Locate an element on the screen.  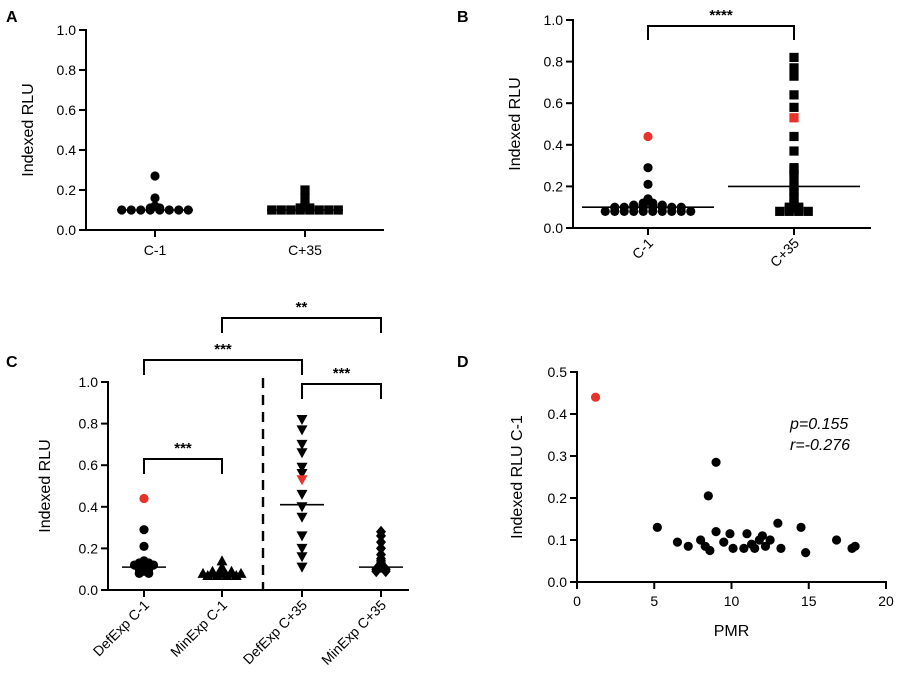
y-tick-label-b: 1.0 is located at coordinates (554, 20).